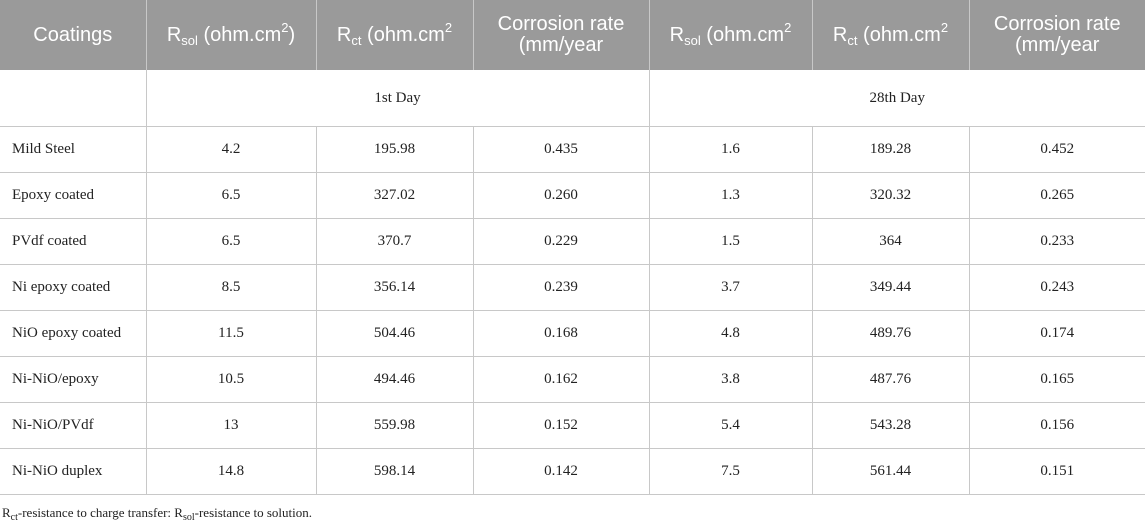  Describe the element at coordinates (395, 379) in the screenshot. I see `value-cell: 494.46` at that location.